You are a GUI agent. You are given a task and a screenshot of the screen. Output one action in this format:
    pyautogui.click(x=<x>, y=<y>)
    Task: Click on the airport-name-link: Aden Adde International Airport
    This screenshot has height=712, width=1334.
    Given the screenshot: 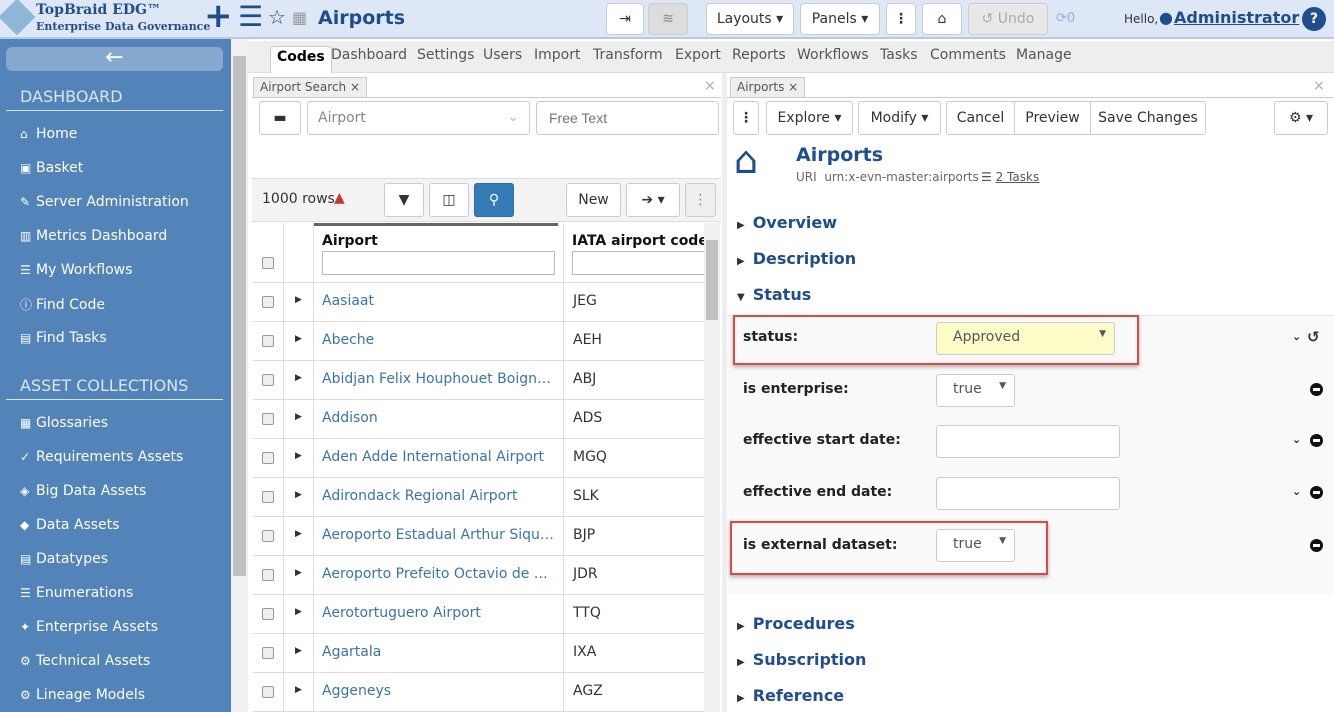 What is the action you would take?
    pyautogui.click(x=433, y=457)
    